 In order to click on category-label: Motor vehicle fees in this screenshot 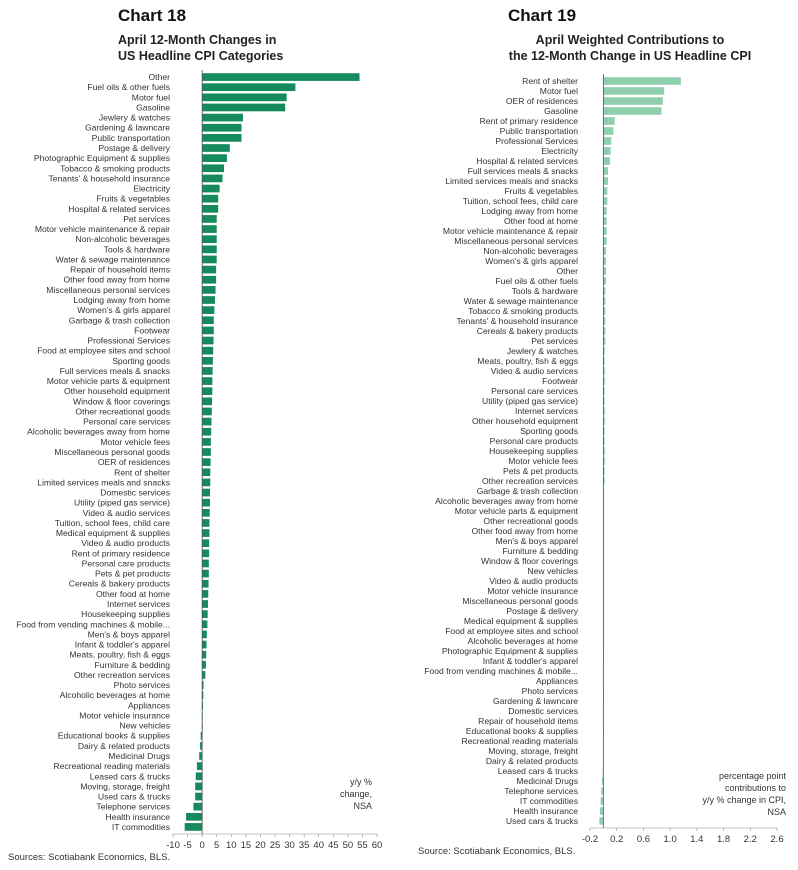, I will do `click(543, 461)`.